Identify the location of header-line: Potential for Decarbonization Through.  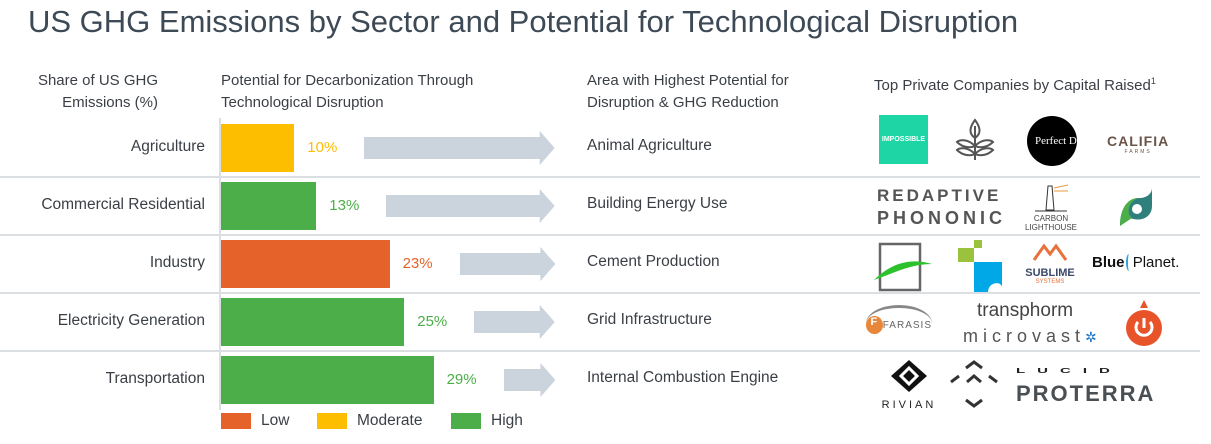
(347, 80).